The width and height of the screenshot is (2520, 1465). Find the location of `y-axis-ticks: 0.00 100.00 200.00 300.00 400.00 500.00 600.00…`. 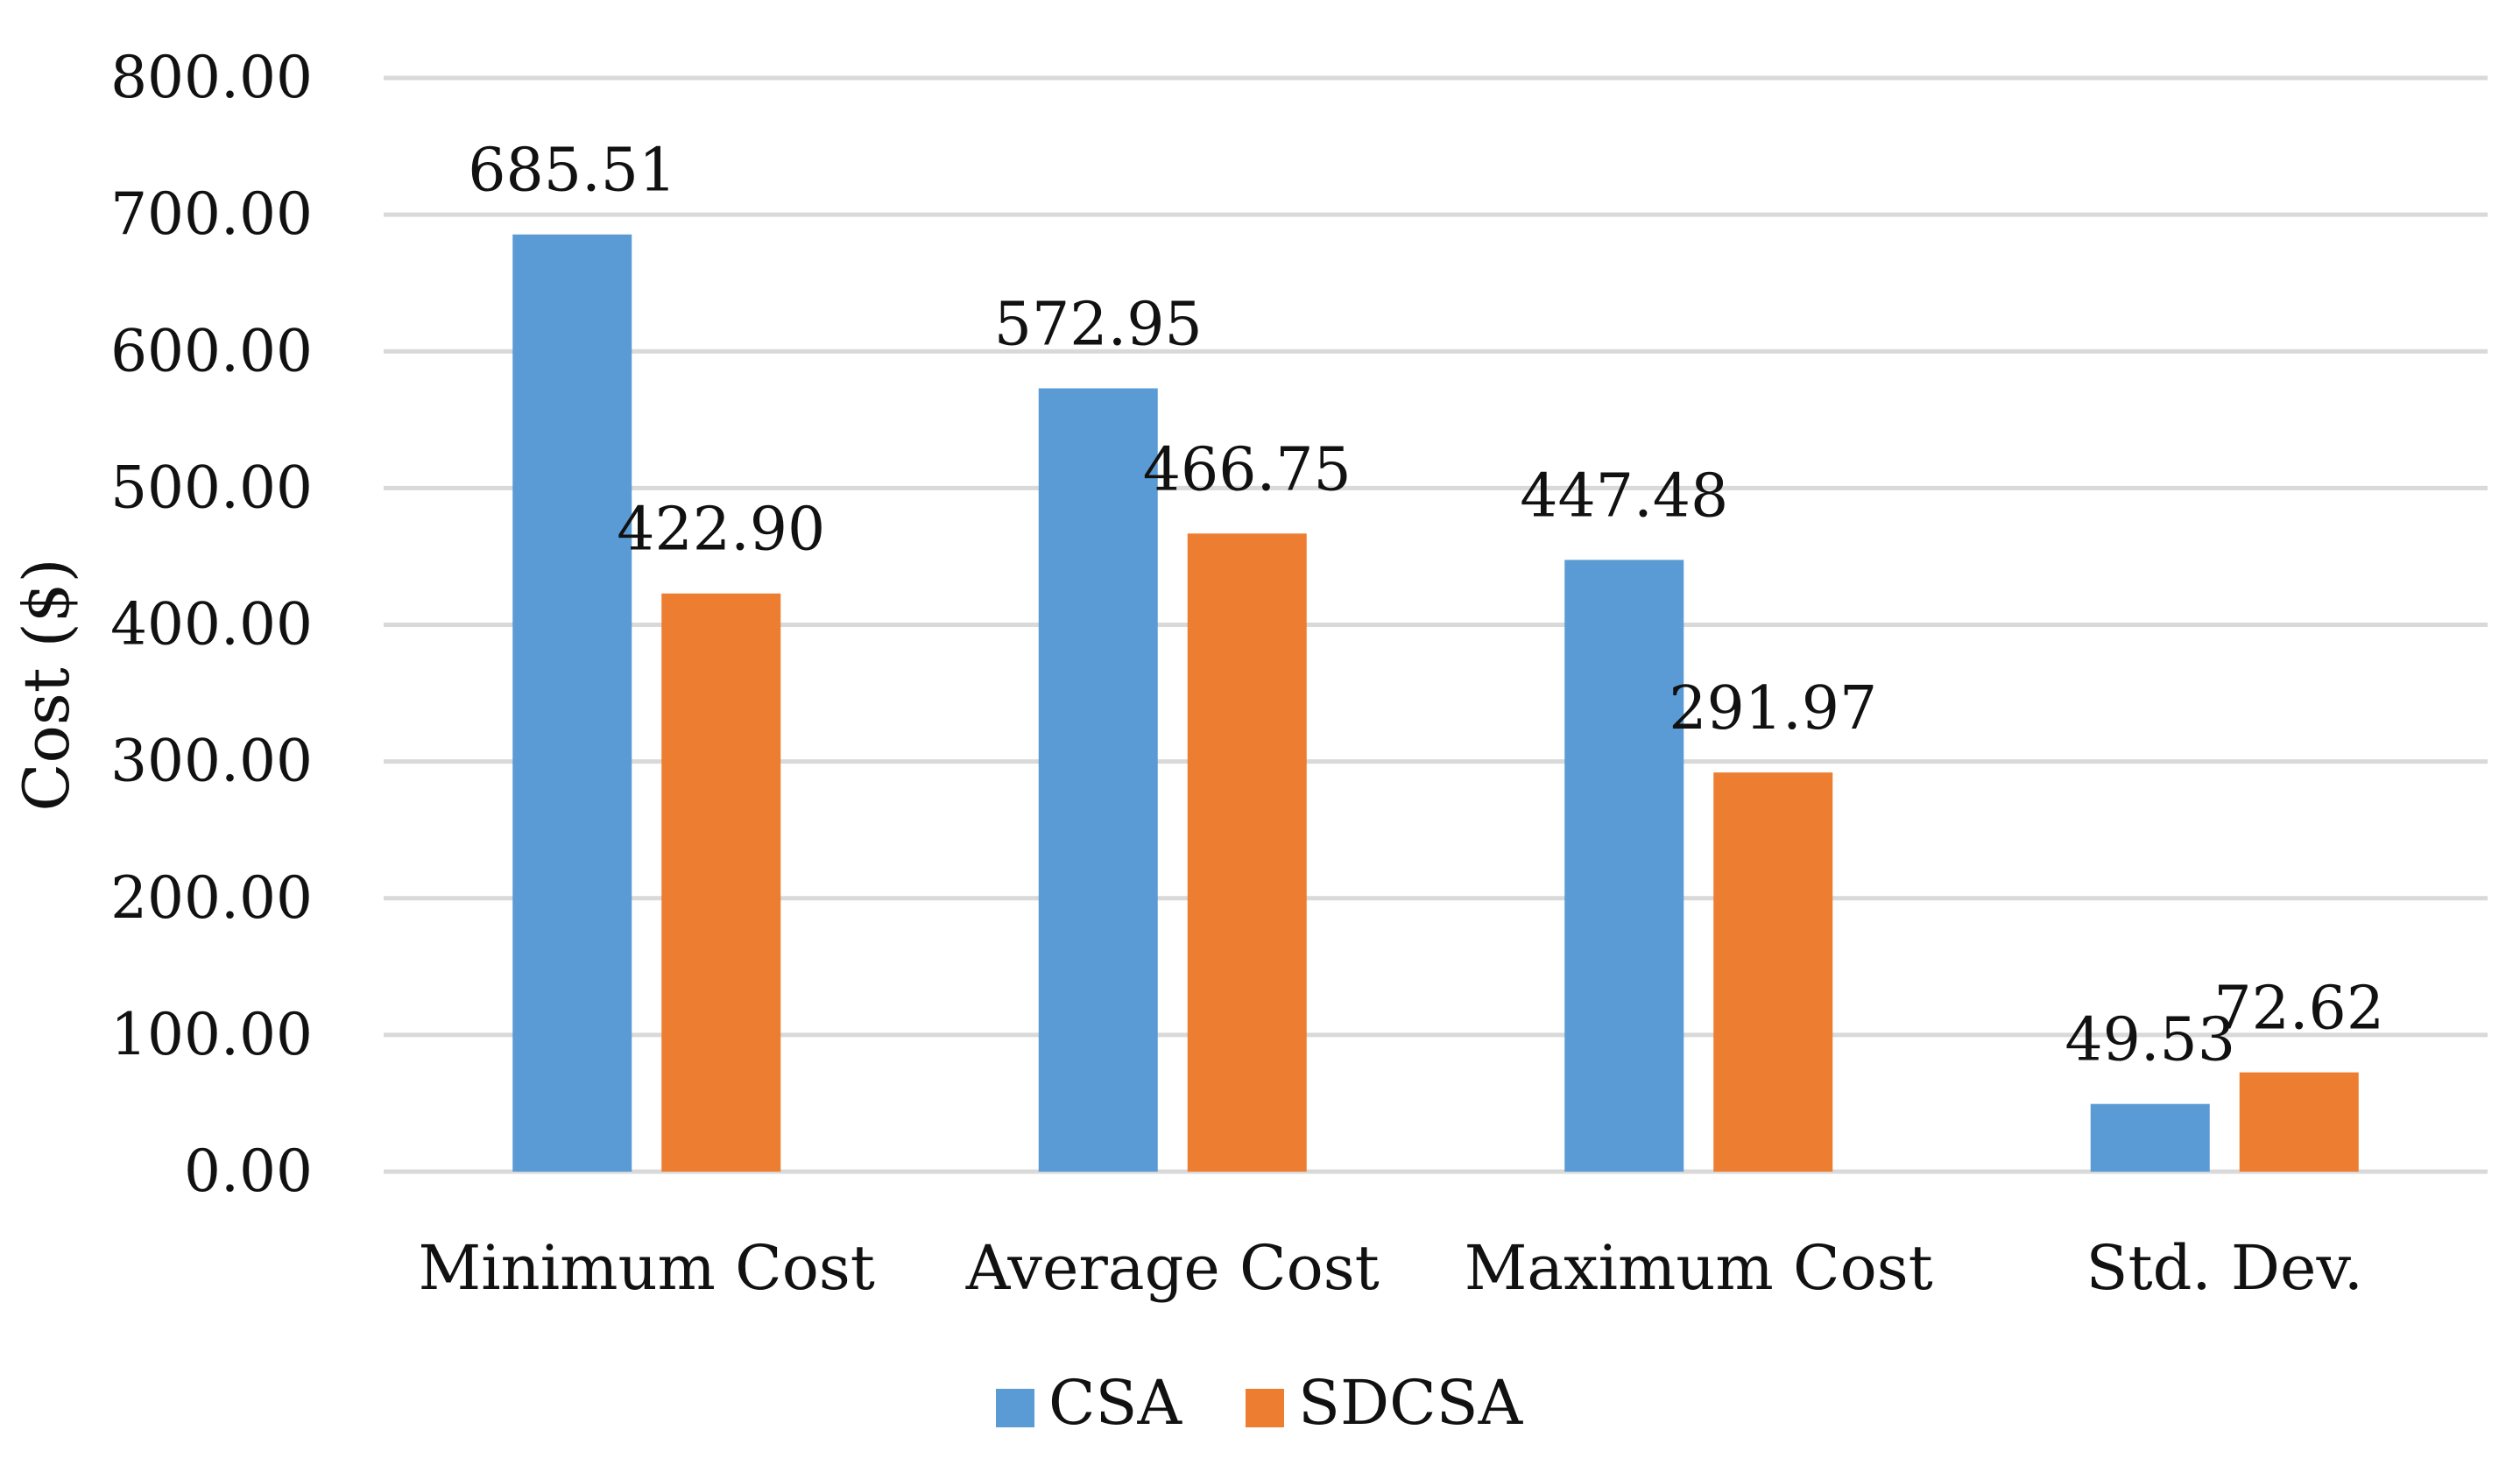

y-axis-ticks: 0.00 100.00 200.00 300.00 400.00 500.00 600.00… is located at coordinates (211, 624).